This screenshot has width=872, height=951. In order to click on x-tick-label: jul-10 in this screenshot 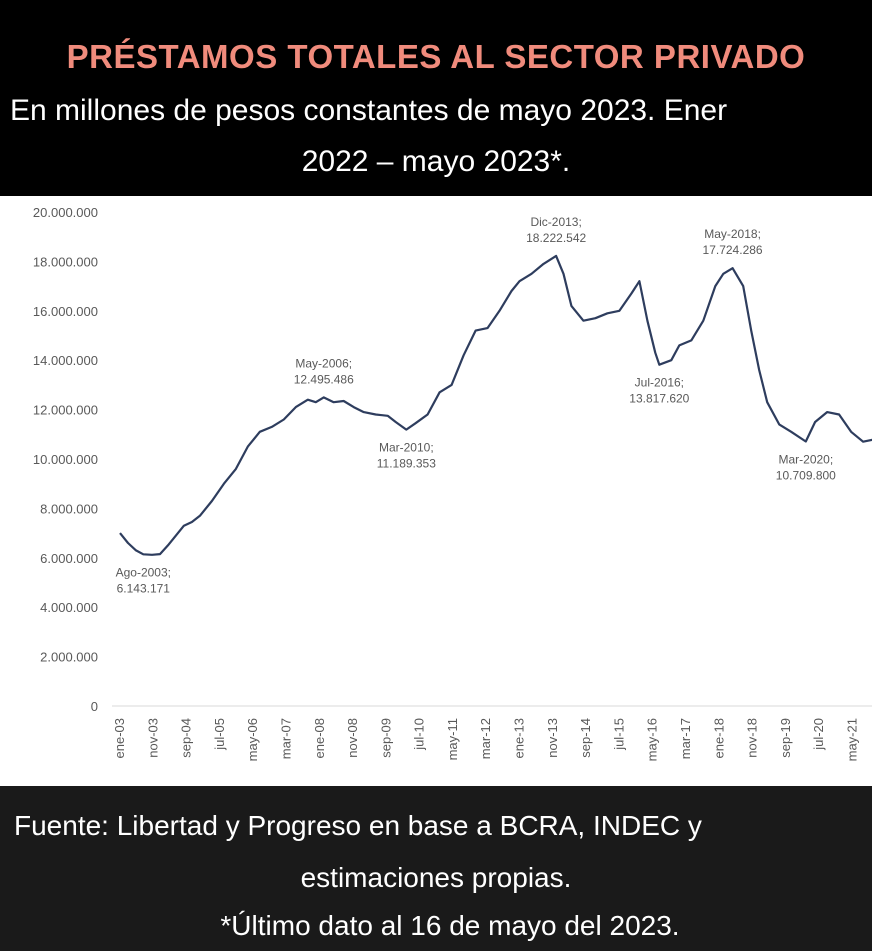, I will do `click(419, 734)`.